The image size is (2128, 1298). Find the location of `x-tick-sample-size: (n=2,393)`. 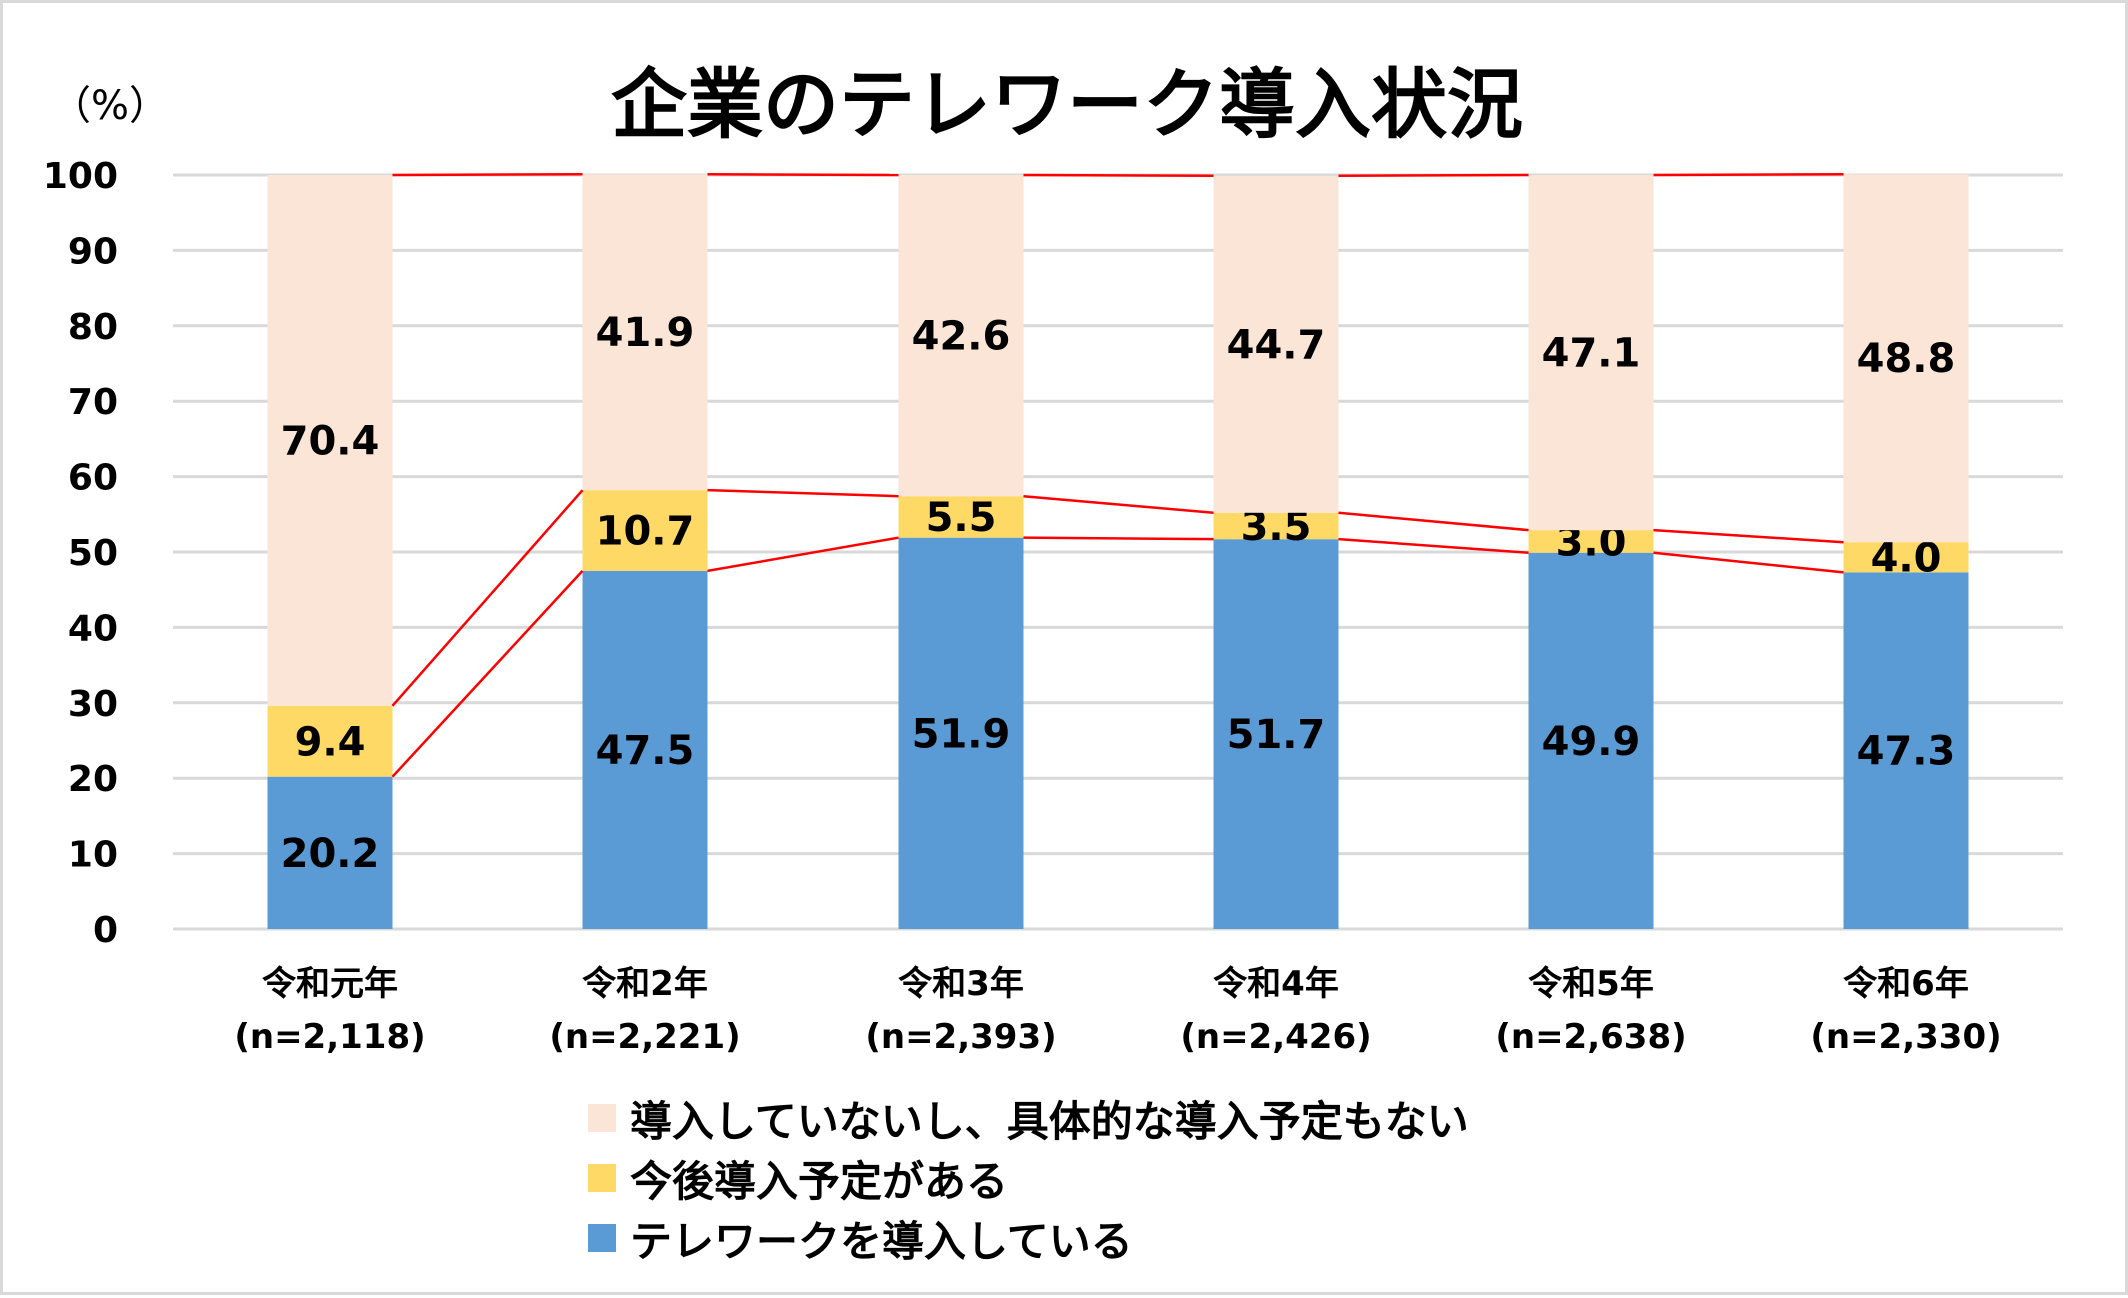

x-tick-sample-size: (n=2,393) is located at coordinates (960, 1037).